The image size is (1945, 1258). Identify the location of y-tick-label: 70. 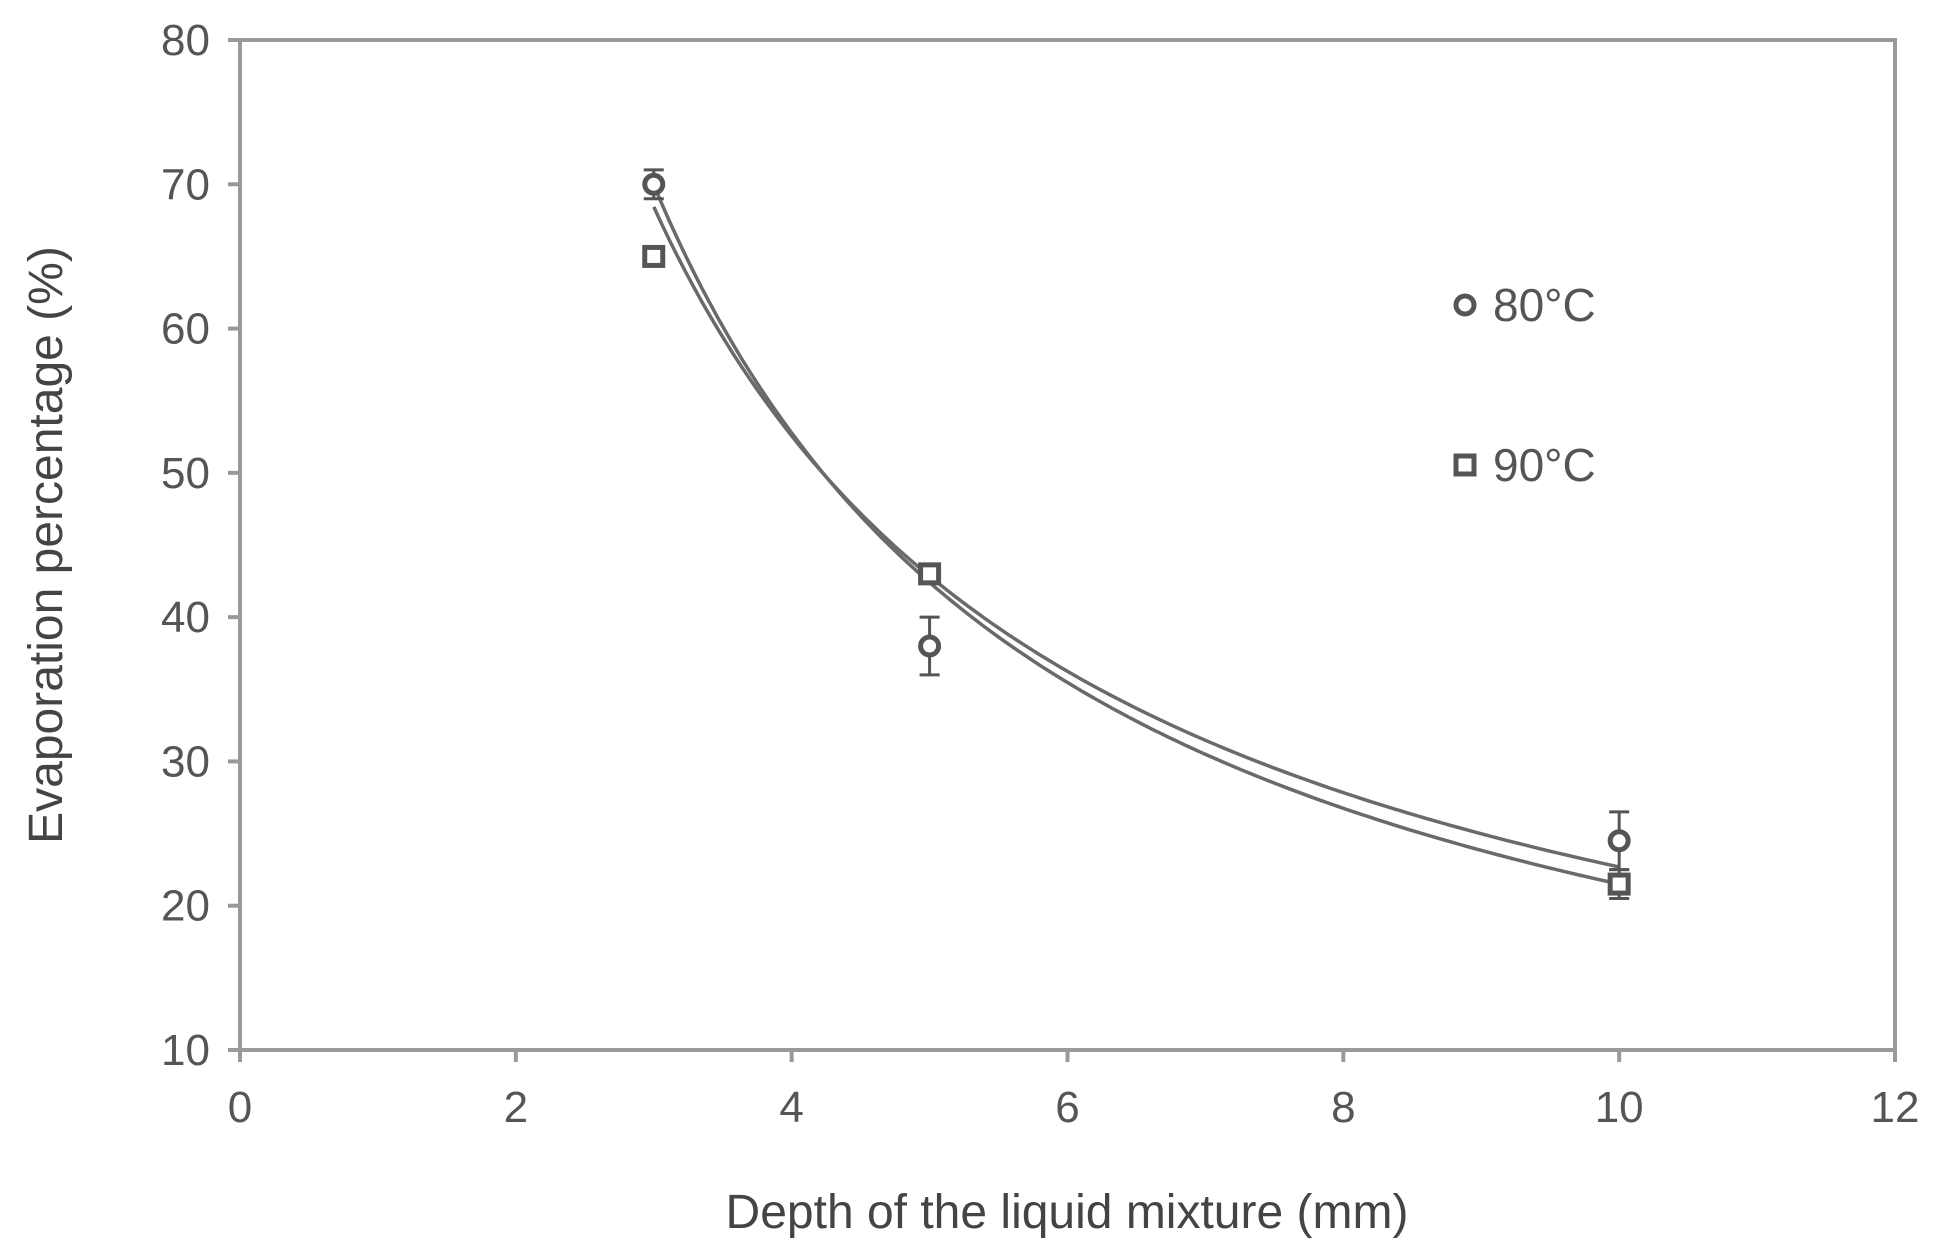
(185, 184).